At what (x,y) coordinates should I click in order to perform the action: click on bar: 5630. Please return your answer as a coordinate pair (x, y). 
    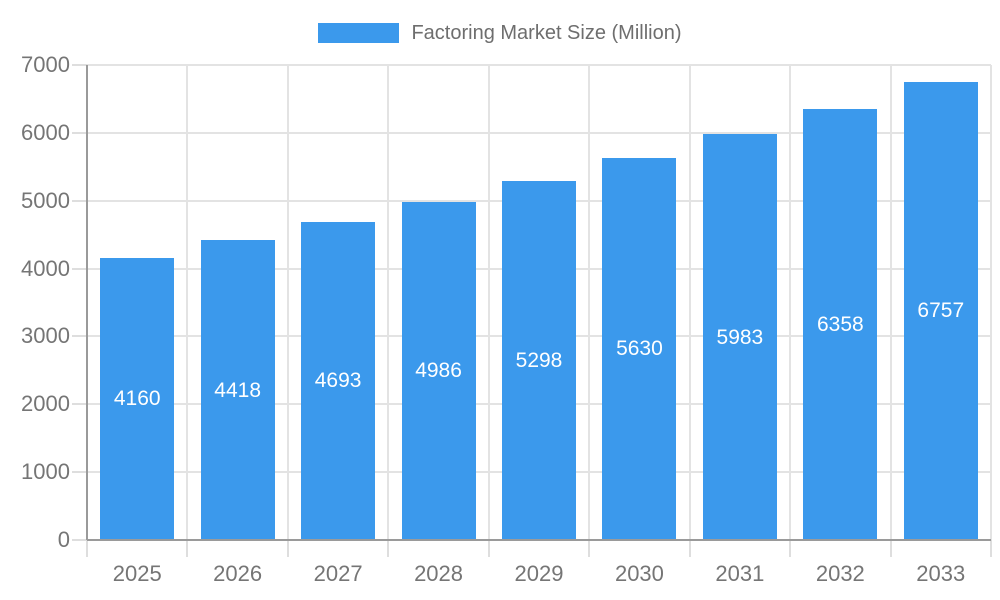
    Looking at the image, I should click on (639, 348).